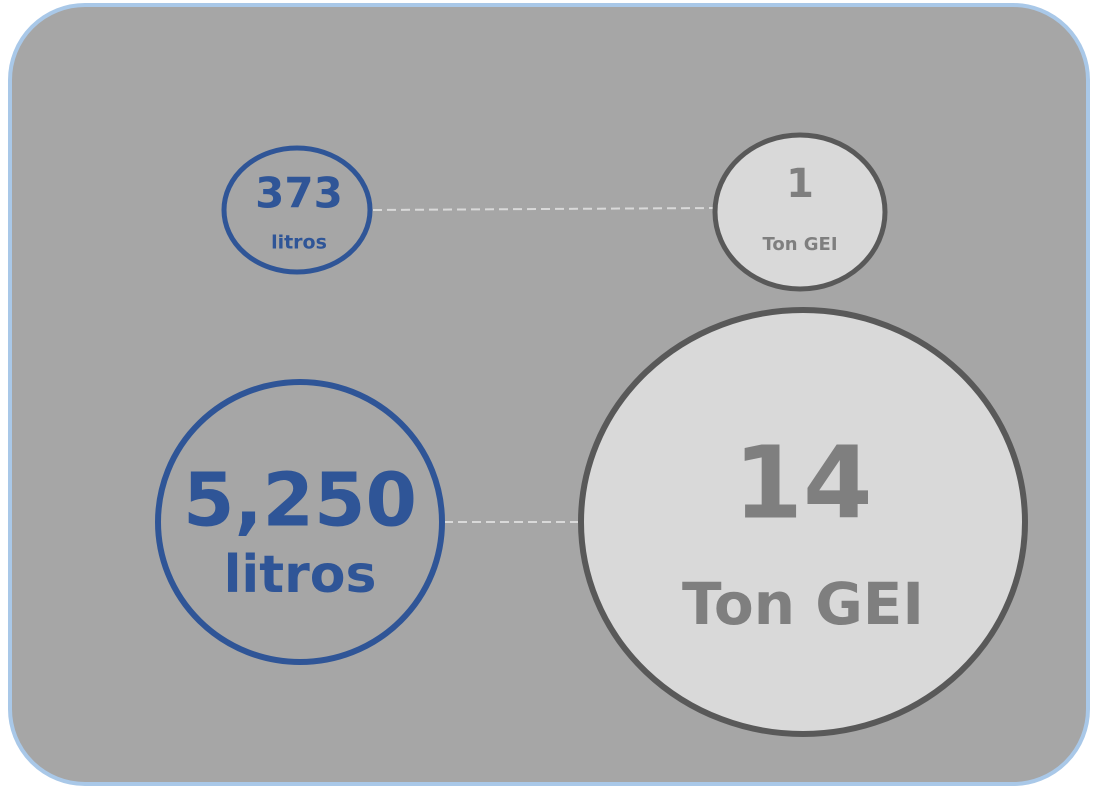  I want to click on emission-value: 1, so click(800, 184).